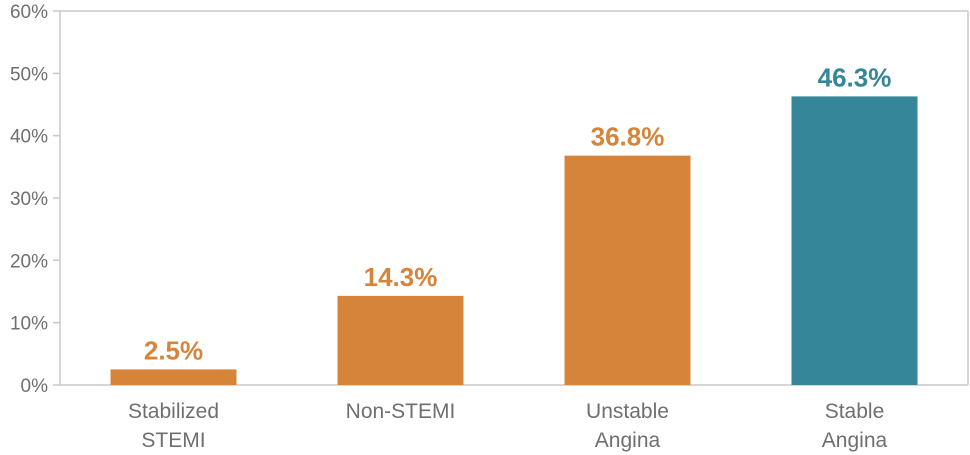  I want to click on y-tick-label: 40%, so click(29, 137).